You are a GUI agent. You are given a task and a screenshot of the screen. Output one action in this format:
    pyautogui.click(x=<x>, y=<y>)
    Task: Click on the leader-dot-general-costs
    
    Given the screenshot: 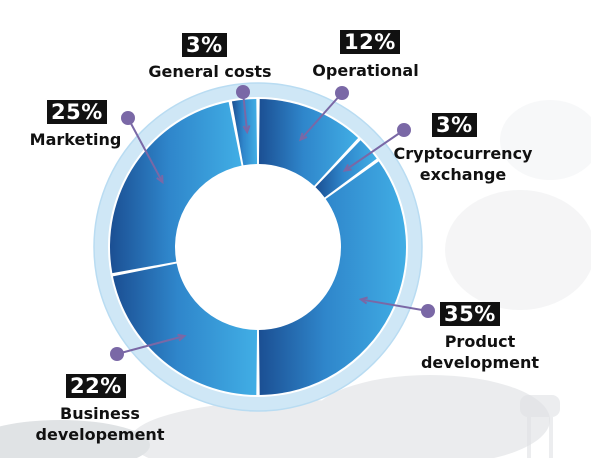 What is the action you would take?
    pyautogui.click(x=243, y=92)
    